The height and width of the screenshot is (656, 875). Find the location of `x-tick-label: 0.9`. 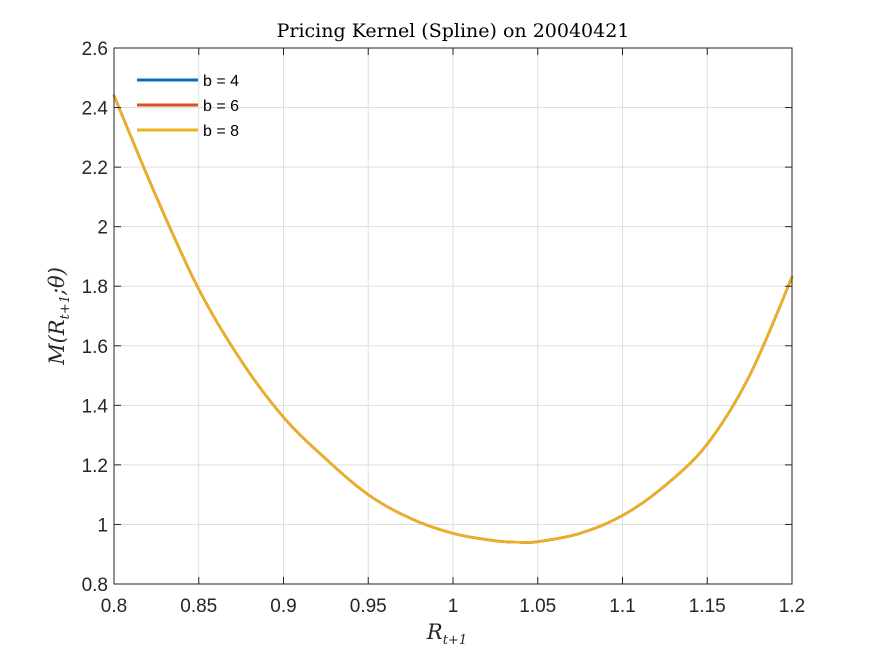

x-tick-label: 0.9 is located at coordinates (283, 606).